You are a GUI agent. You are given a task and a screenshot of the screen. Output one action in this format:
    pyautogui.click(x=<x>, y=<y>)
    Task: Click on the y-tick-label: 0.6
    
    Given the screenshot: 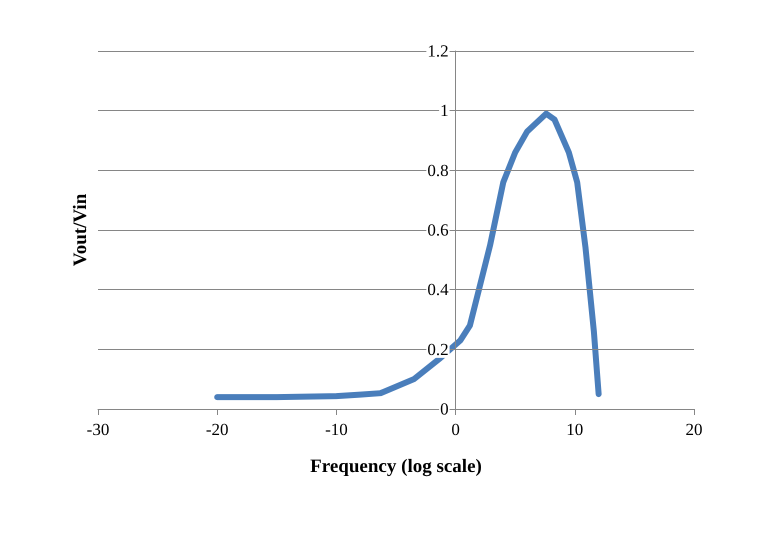 What is the action you would take?
    pyautogui.click(x=438, y=230)
    